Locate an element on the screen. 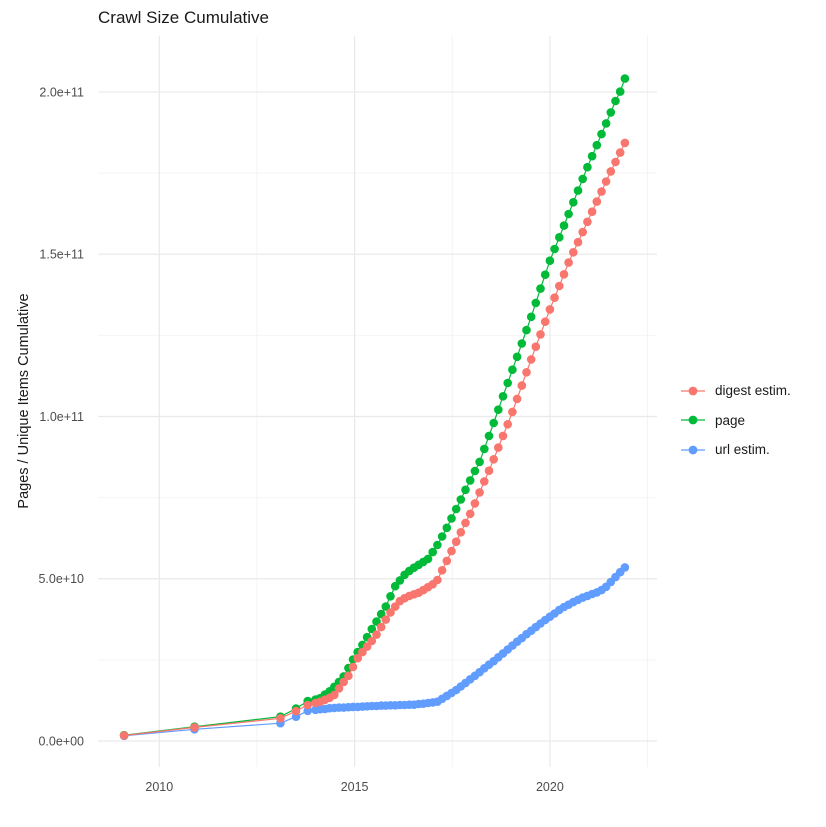  legend: digest estim. page url estim. is located at coordinates (735, 420).